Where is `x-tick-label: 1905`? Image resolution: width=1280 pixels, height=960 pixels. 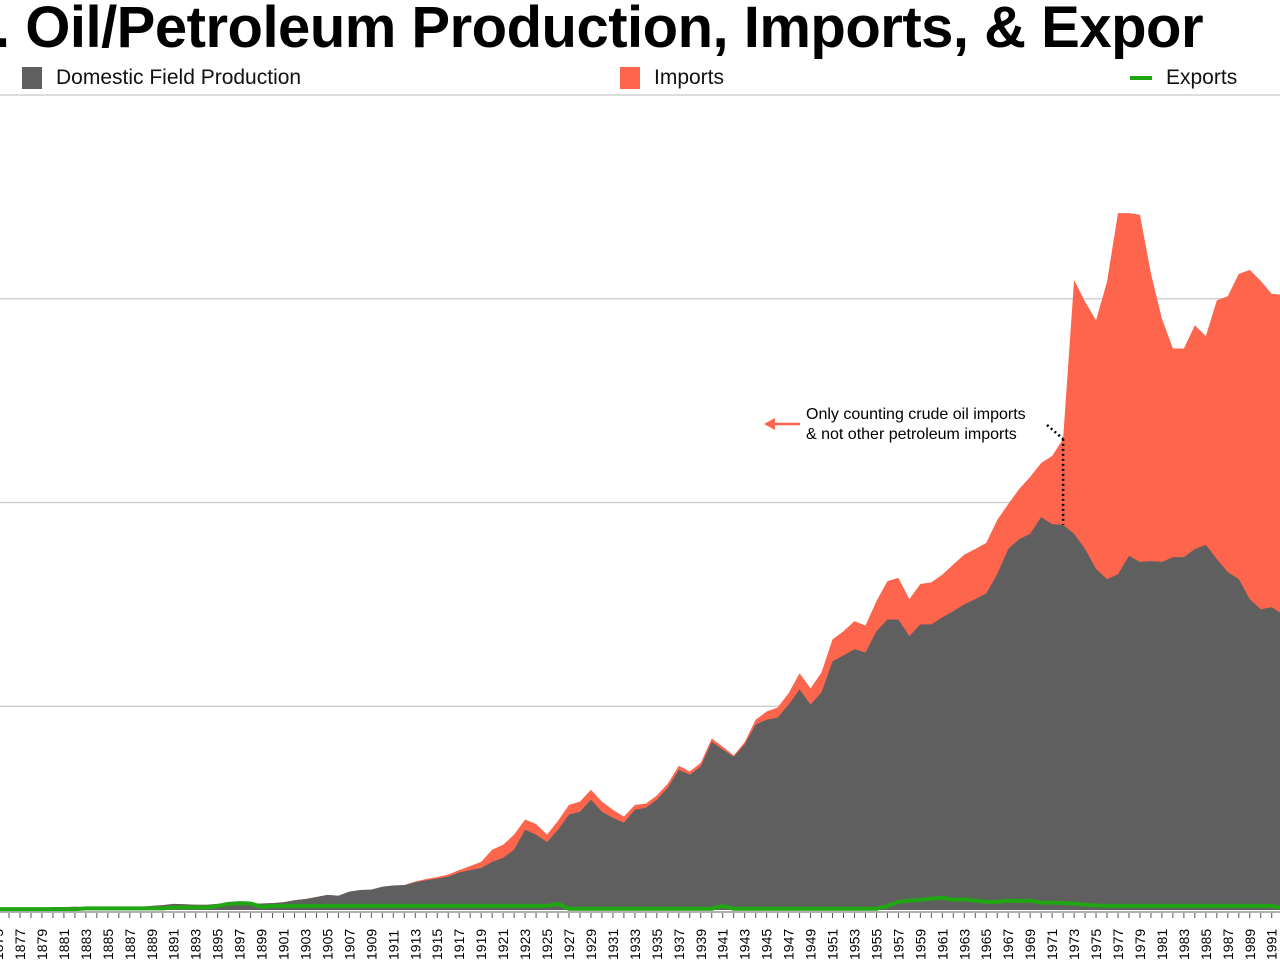
x-tick-label: 1905 is located at coordinates (327, 944).